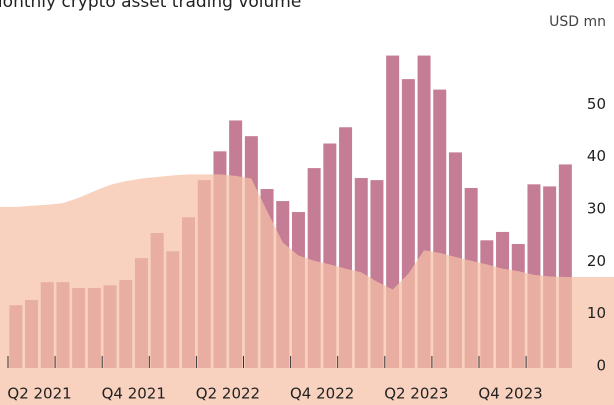 Image resolution: width=614 pixels, height=405 pixels. What do you see at coordinates (134, 394) in the screenshot?
I see `x-tick-label: Q4 2021` at bounding box center [134, 394].